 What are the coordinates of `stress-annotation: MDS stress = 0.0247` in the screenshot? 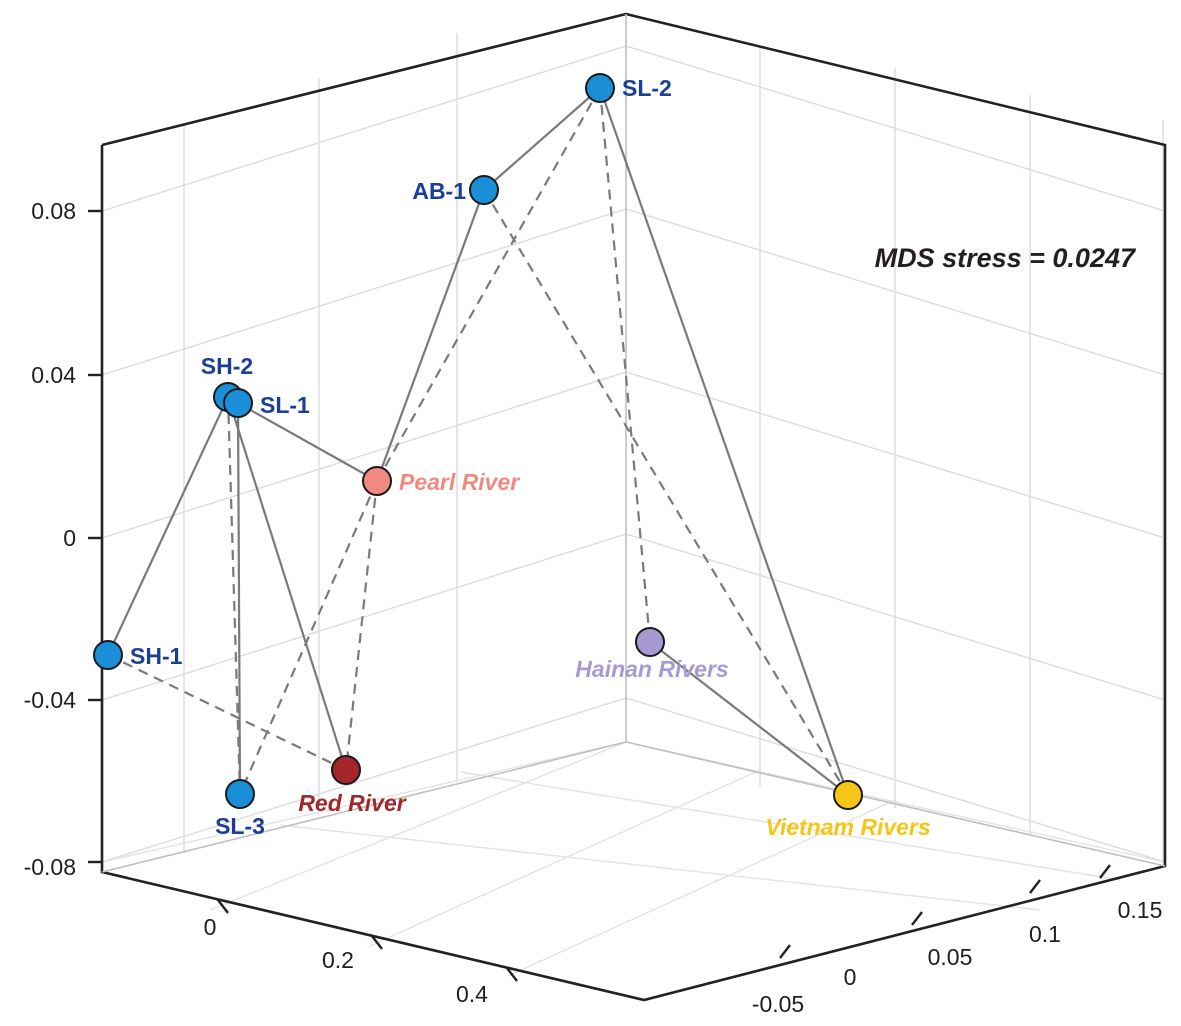 It's located at (1006, 258).